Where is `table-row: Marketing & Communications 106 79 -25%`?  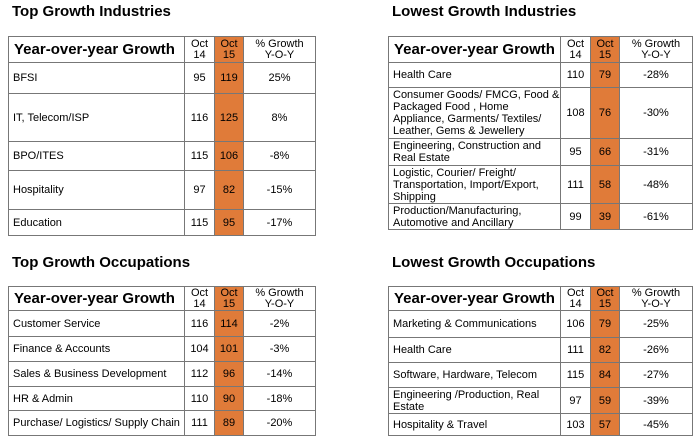 table-row: Marketing & Communications 106 79 -25% is located at coordinates (540, 324).